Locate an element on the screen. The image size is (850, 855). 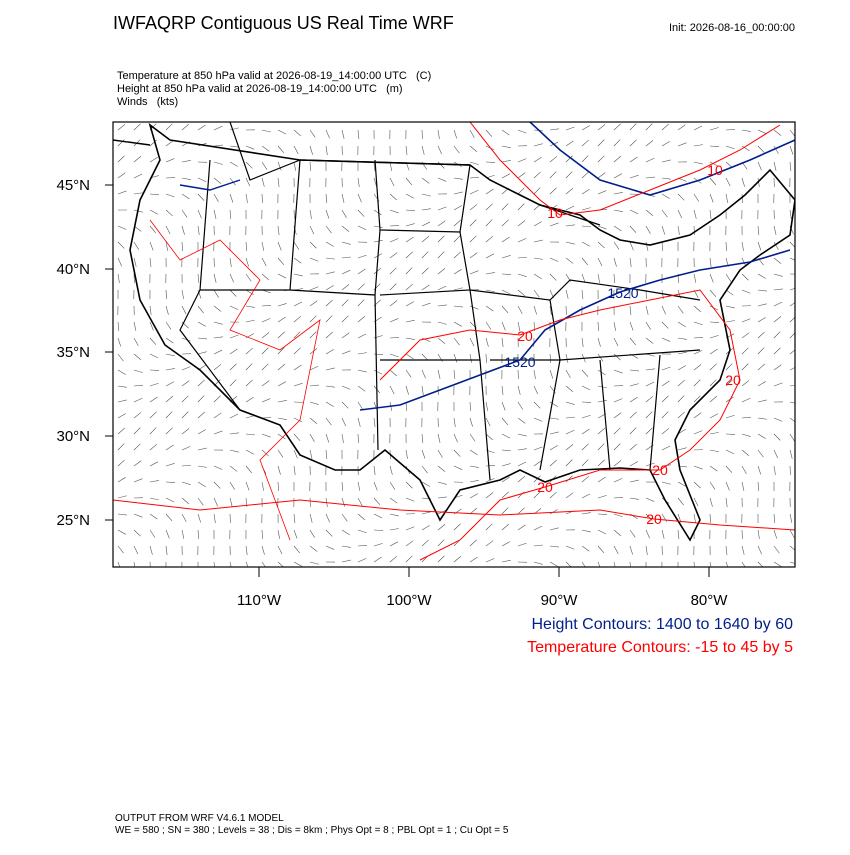
lon-label: 90°W is located at coordinates (560, 600).